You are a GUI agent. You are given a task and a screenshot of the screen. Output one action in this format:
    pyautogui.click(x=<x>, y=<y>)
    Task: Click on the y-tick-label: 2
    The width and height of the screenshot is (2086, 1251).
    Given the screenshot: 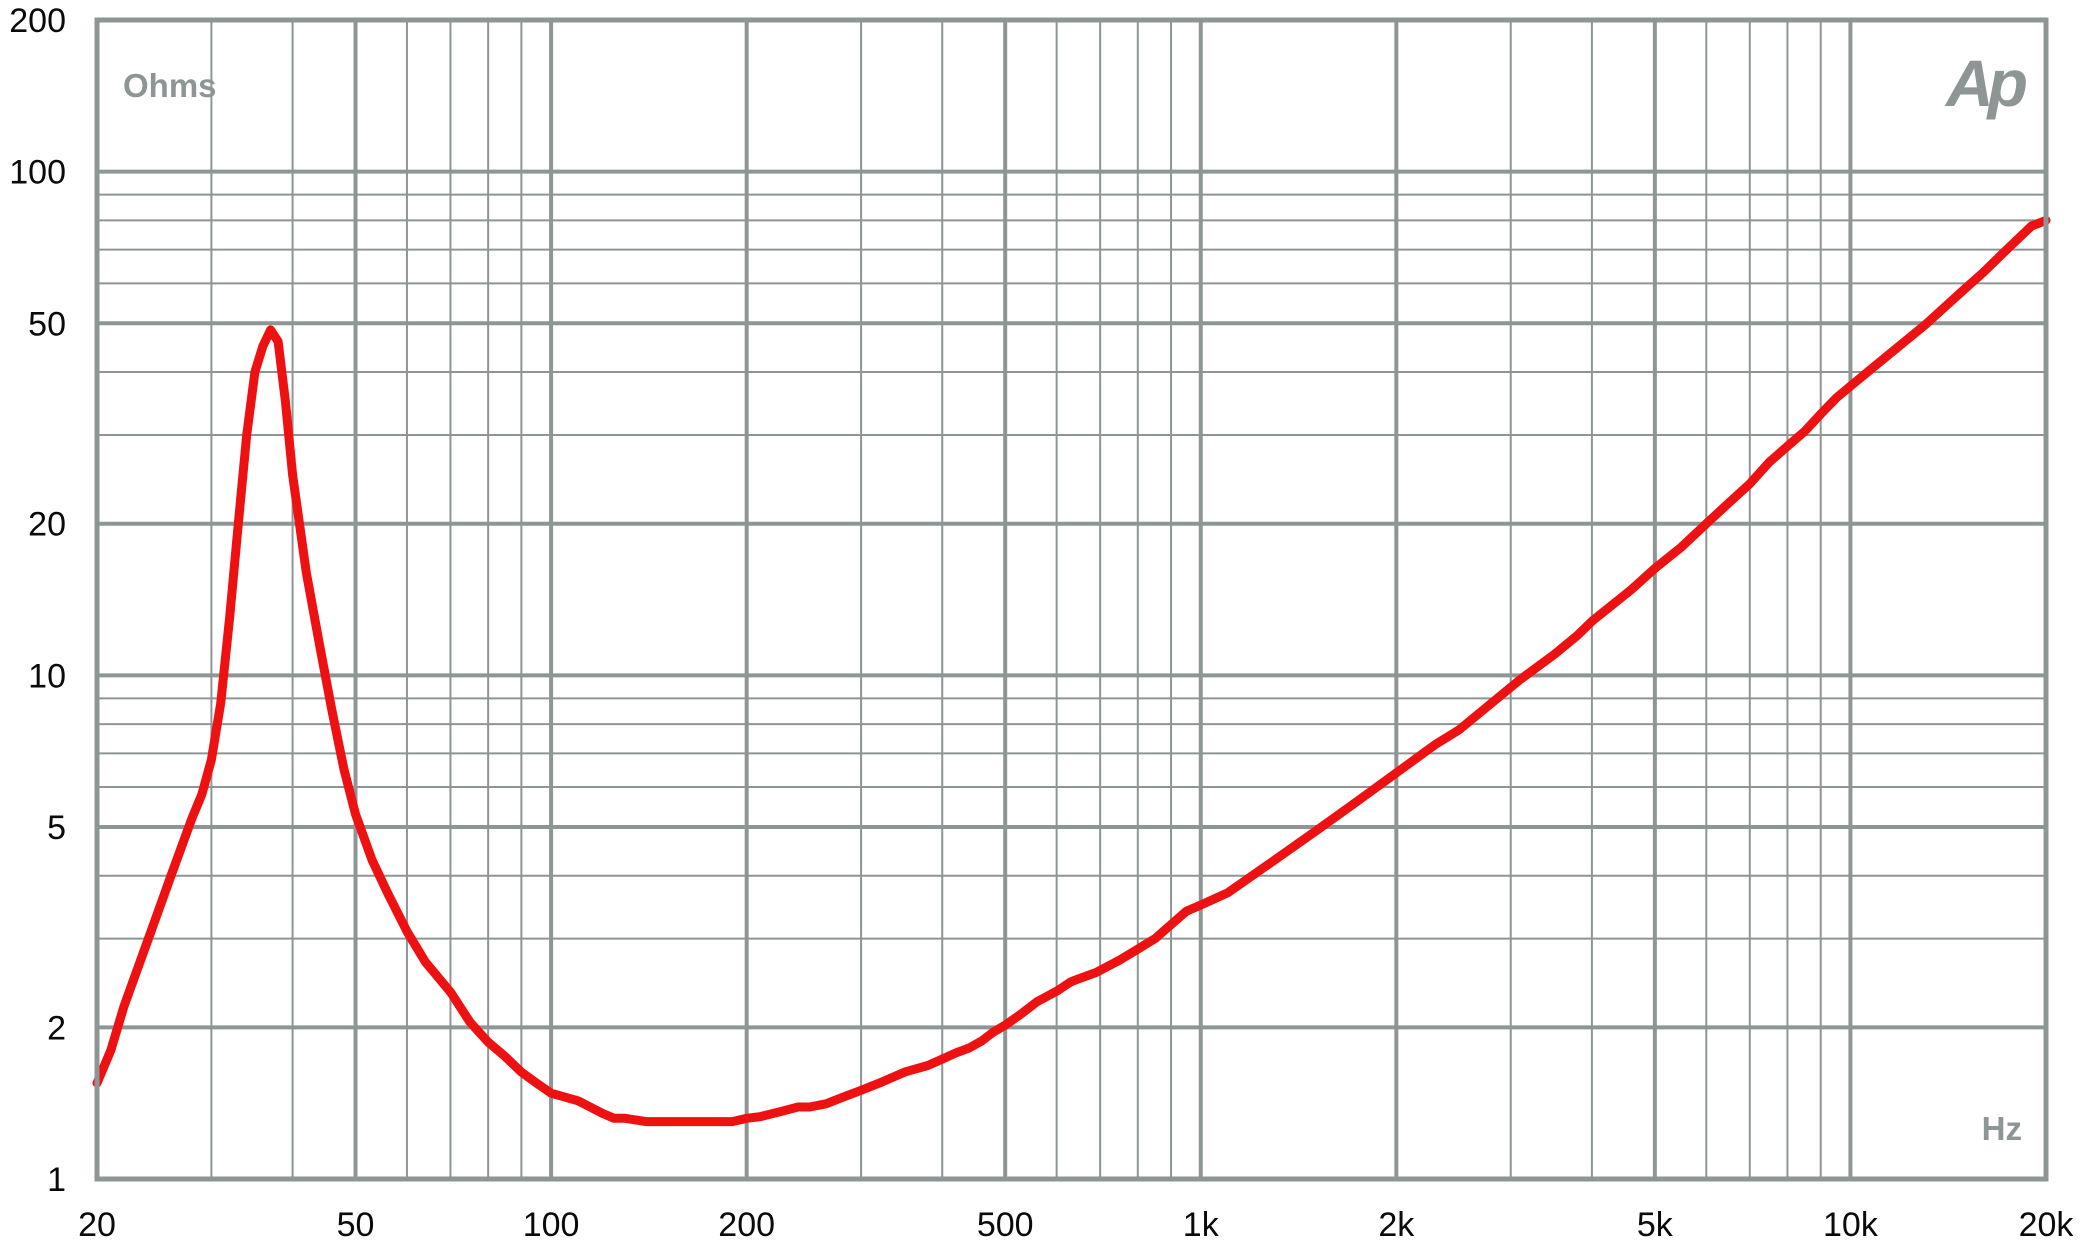 What is the action you would take?
    pyautogui.click(x=56, y=1028)
    